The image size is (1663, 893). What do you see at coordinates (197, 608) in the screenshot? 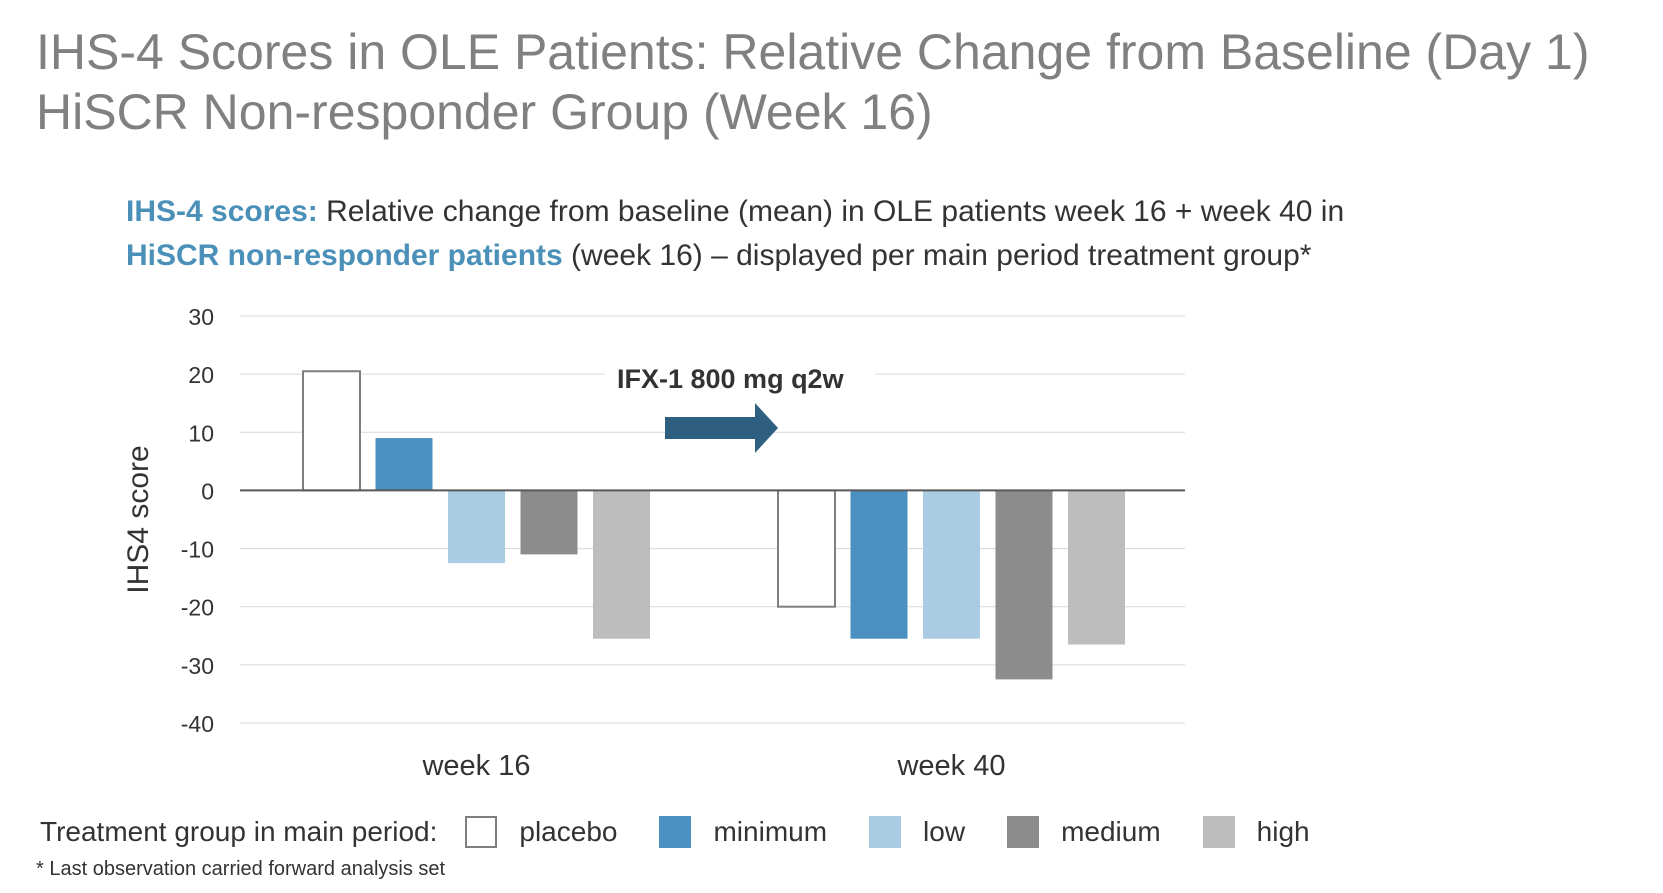
I see `y-tick-label: -20` at bounding box center [197, 608].